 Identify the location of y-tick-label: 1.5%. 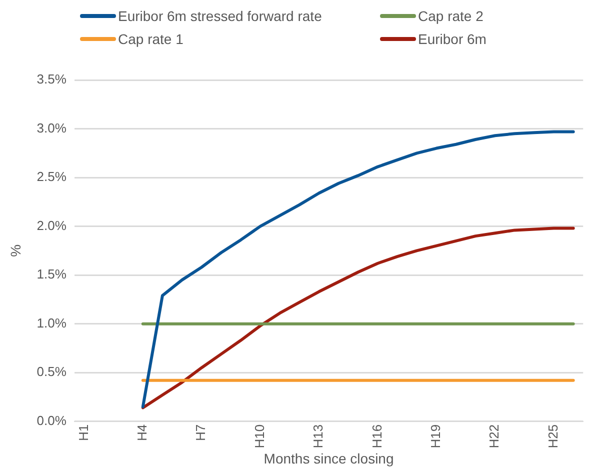
(51, 274).